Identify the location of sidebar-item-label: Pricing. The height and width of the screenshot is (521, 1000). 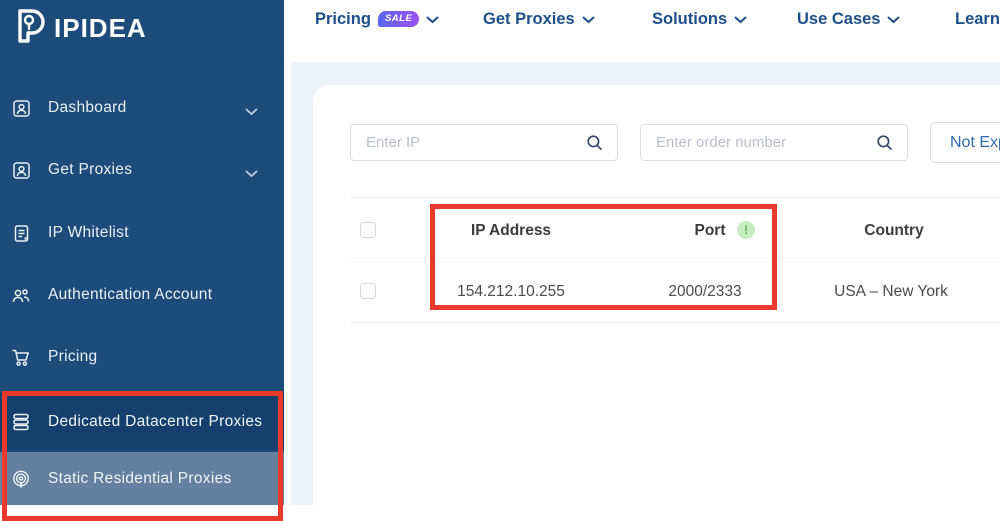
(73, 356).